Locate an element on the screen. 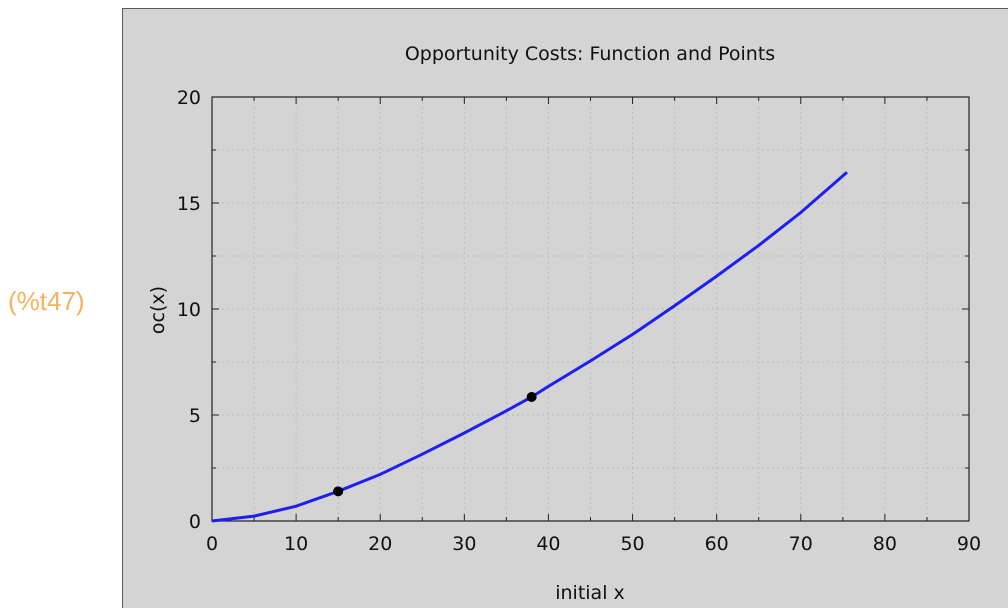 This screenshot has width=1008, height=608. y-tick-labels: 0 5 10 15 20 is located at coordinates (189, 310).